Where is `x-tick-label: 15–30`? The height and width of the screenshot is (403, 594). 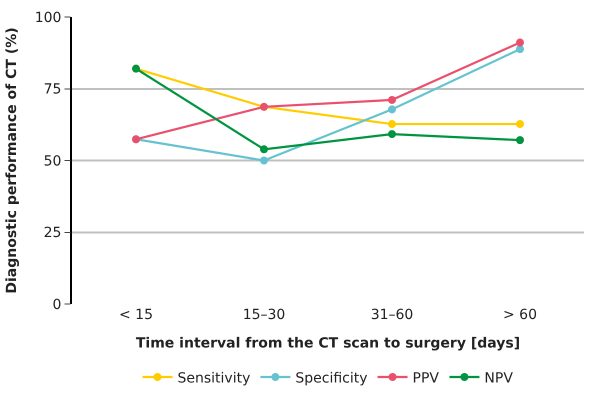 x-tick-label: 15–30 is located at coordinates (264, 315).